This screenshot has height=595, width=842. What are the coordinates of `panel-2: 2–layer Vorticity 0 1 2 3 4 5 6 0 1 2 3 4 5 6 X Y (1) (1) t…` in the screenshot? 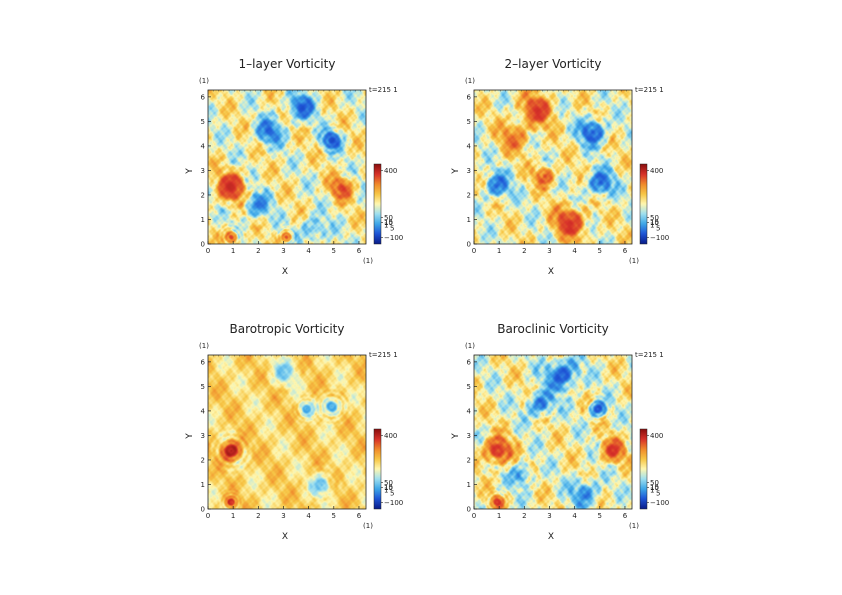 It's located at (560, 167).